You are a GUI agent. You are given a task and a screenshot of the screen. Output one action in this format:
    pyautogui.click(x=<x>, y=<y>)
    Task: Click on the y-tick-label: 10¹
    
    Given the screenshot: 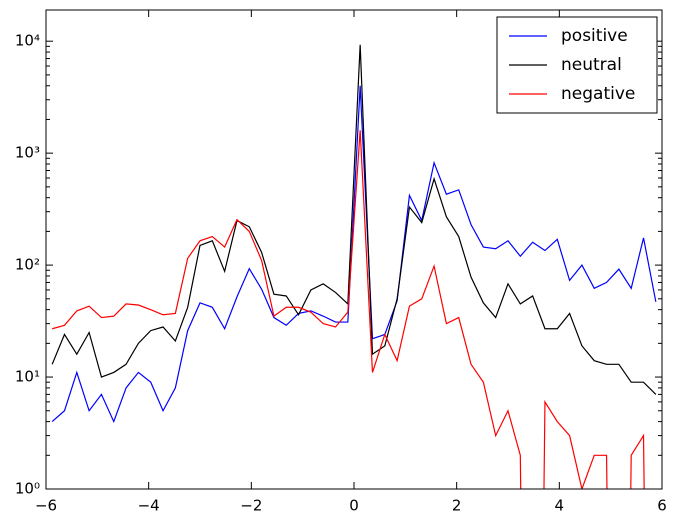 What is the action you would take?
    pyautogui.click(x=27, y=377)
    